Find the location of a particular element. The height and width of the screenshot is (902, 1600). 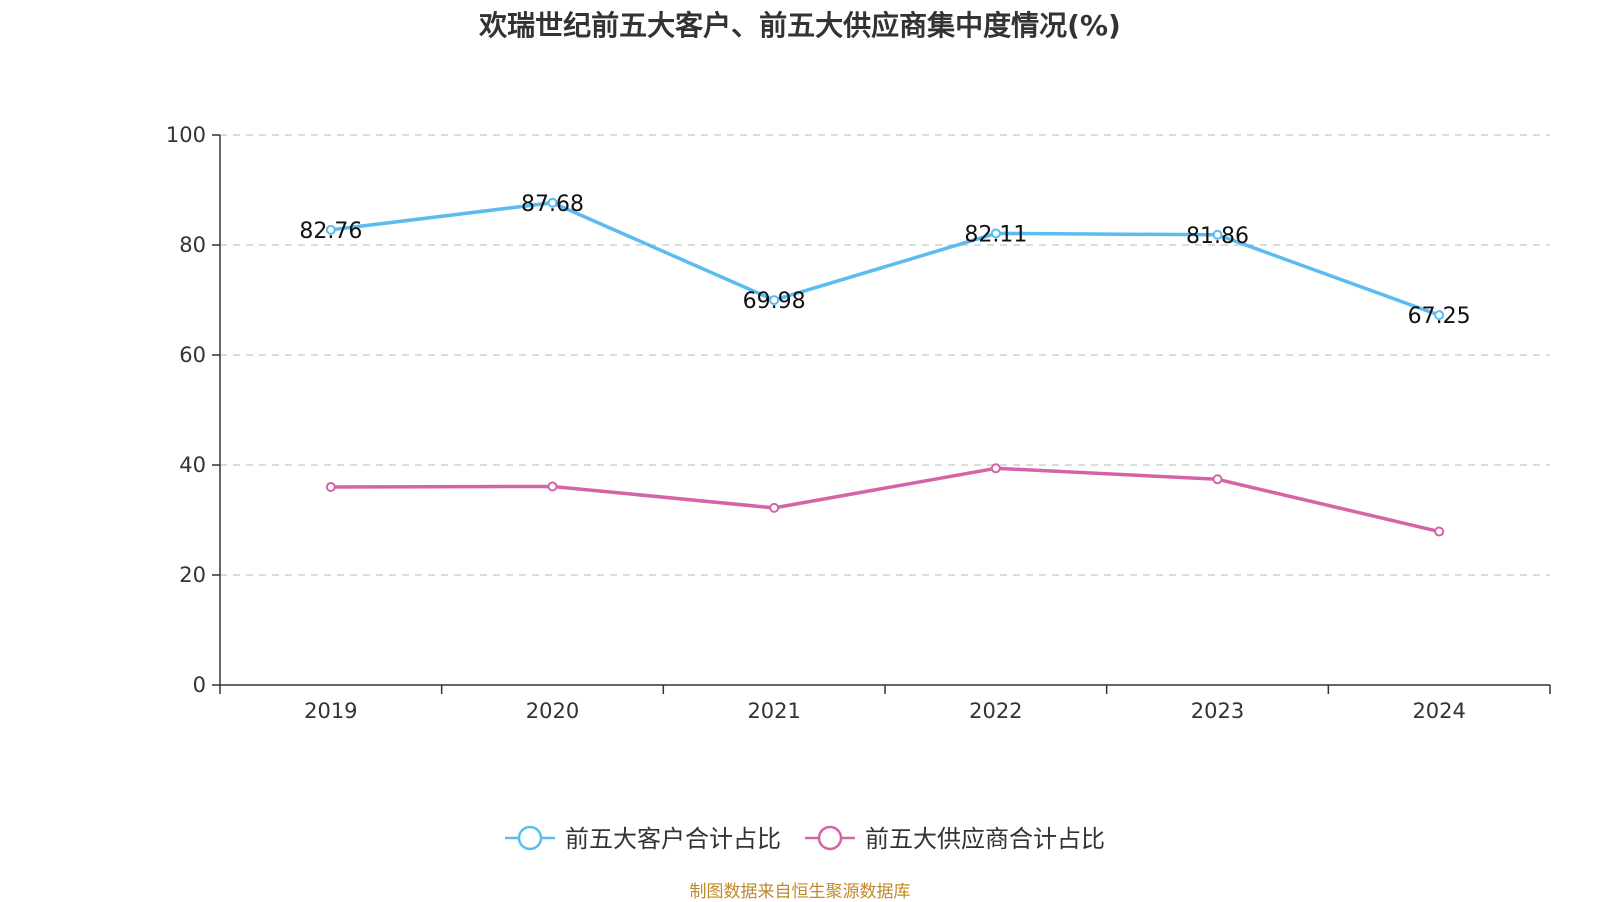

y-tick-label: 80 is located at coordinates (192, 245).